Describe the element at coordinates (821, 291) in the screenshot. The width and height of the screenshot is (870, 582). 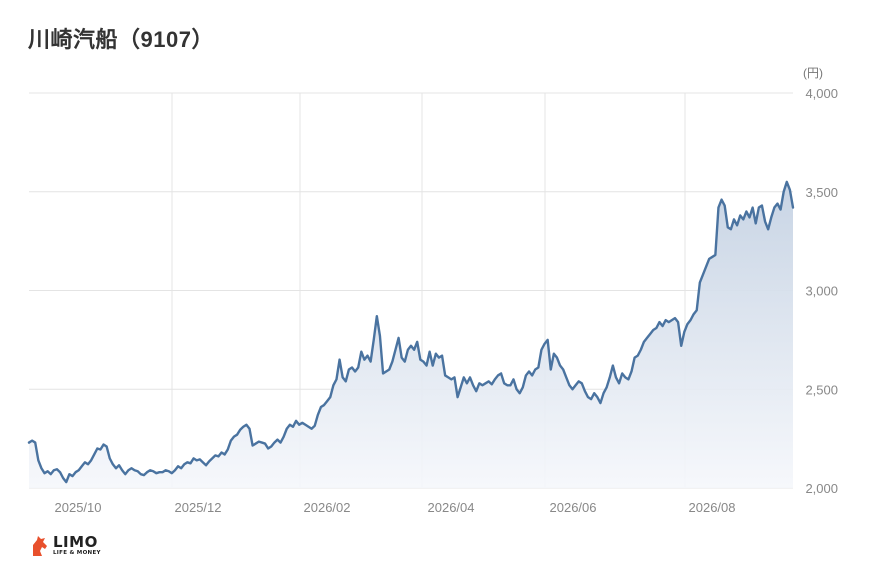
I see `y-tick-label: 3,000` at that location.